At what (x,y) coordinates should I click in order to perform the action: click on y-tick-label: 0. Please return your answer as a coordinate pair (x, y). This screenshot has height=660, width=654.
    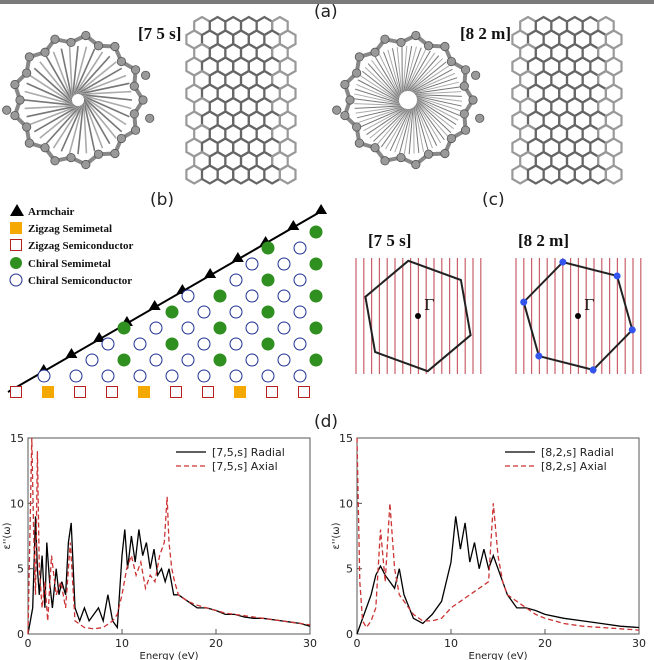
    Looking at the image, I should click on (349, 634).